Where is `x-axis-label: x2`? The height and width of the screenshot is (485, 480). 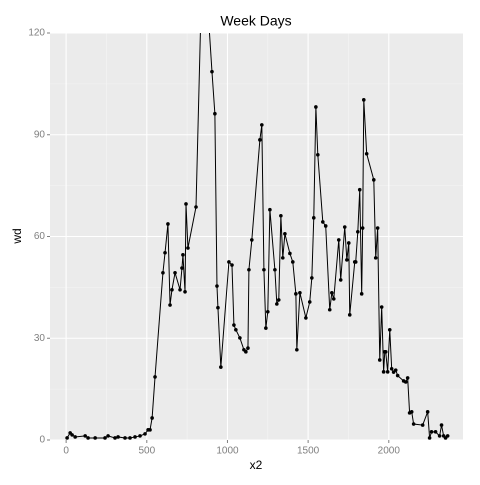 x-axis-label: x2 is located at coordinates (256, 465).